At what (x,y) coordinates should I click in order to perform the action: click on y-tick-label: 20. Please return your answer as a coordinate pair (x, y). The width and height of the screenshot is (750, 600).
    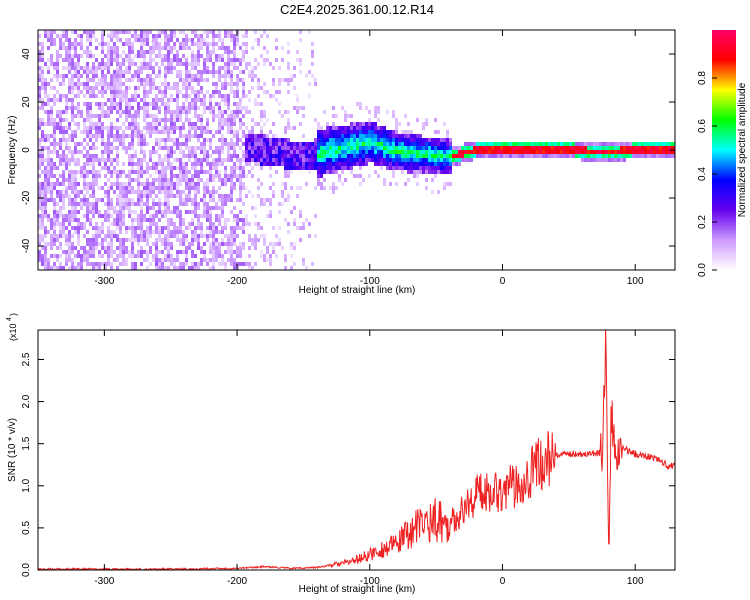
    Looking at the image, I should click on (26, 102).